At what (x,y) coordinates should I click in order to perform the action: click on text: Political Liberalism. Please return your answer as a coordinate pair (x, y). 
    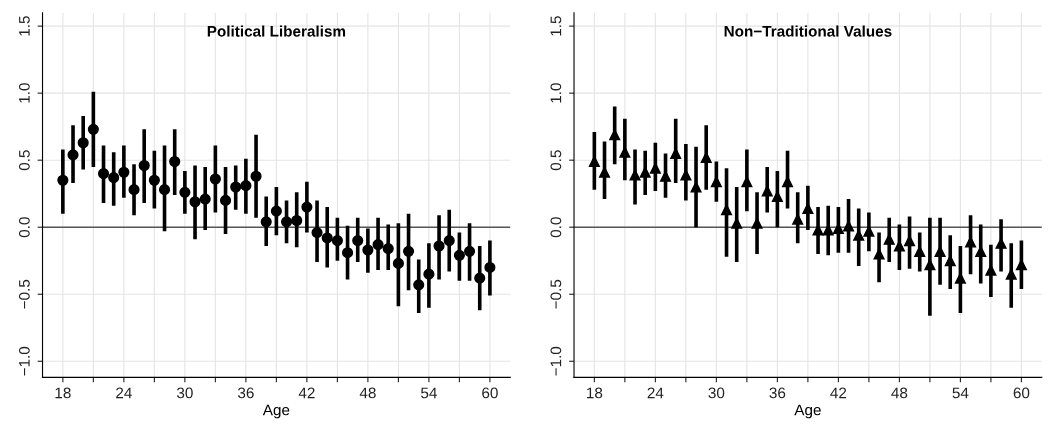
    Looking at the image, I should click on (276, 31).